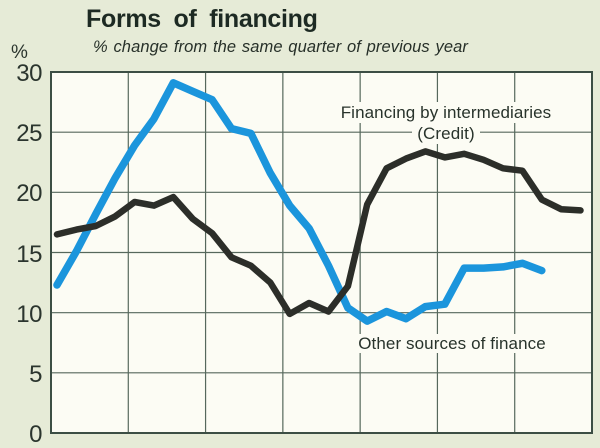 The image size is (600, 448). I want to click on y-tick-label: 5, so click(35, 374).